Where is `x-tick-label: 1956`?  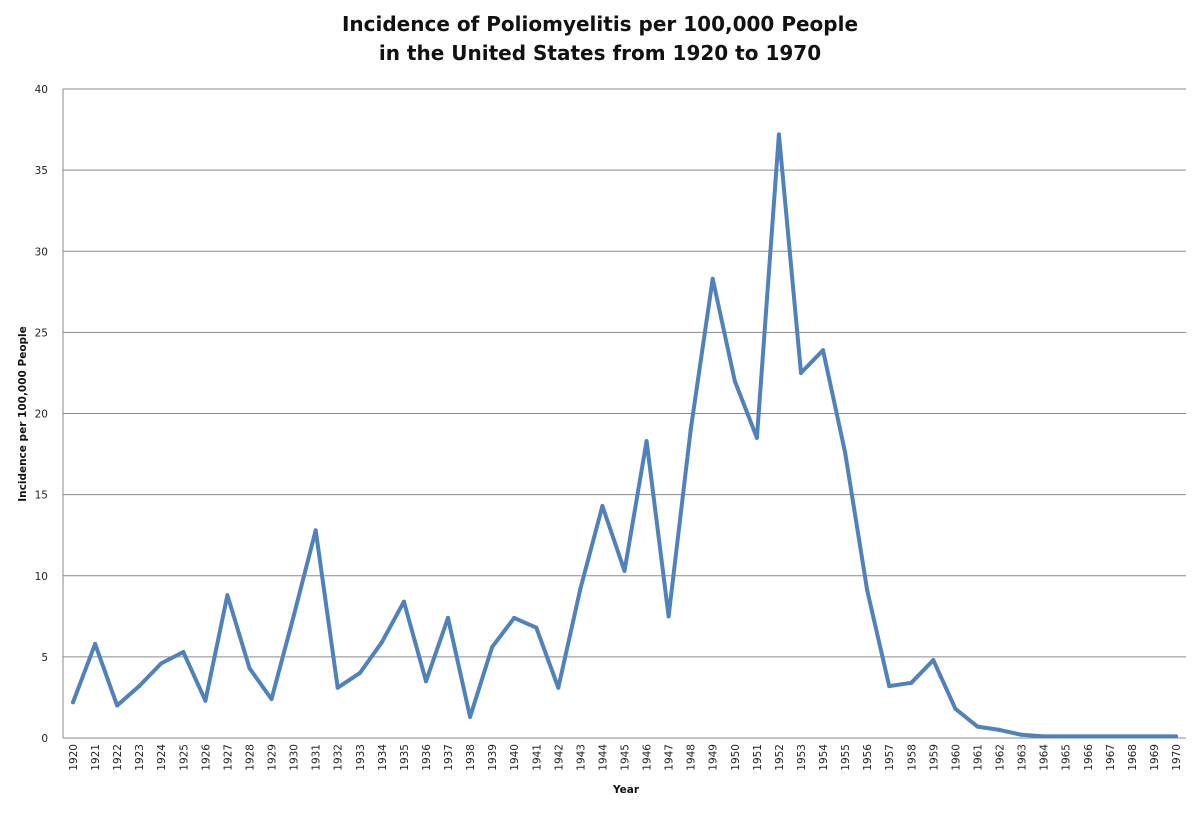 x-tick-label: 1956 is located at coordinates (868, 757).